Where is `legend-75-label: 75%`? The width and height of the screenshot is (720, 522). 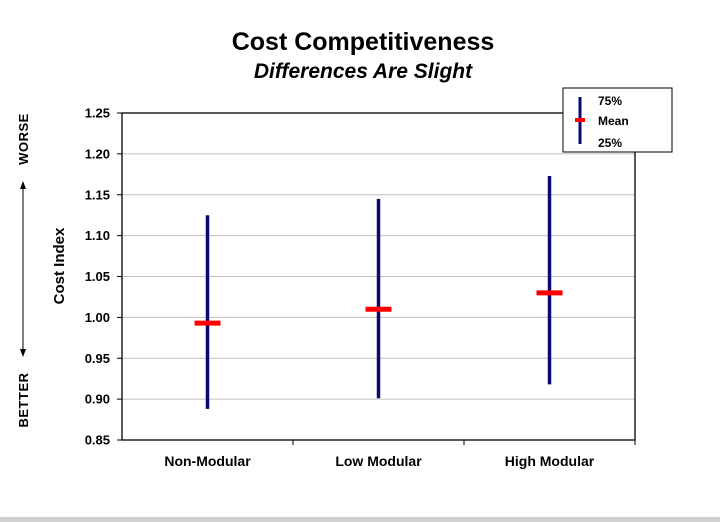 legend-75-label: 75% is located at coordinates (610, 101).